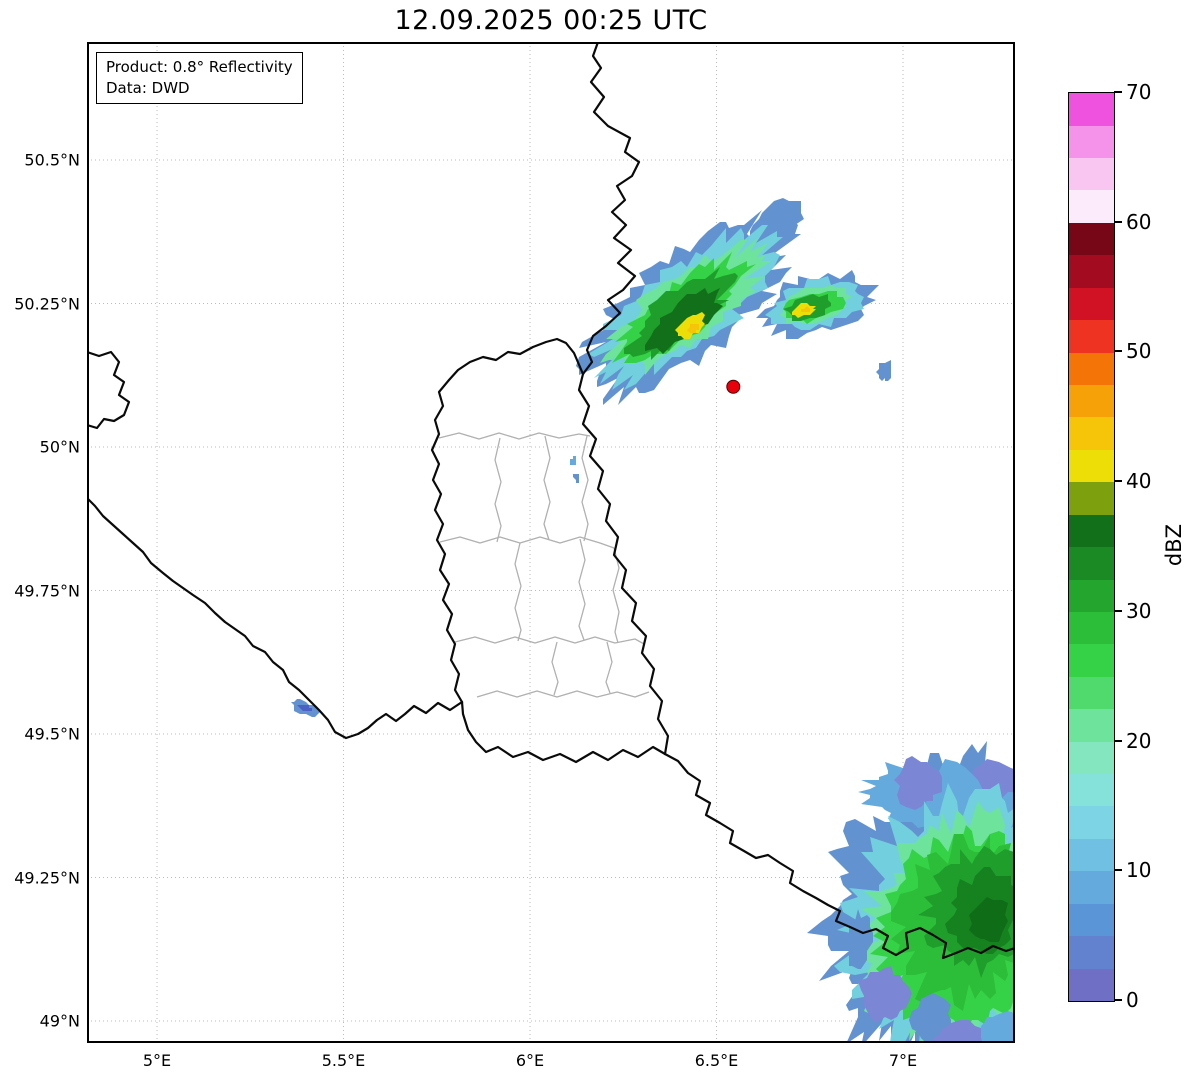 The image size is (1202, 1081). I want to click on luxembourg-canton-borders, so click(544, 565).